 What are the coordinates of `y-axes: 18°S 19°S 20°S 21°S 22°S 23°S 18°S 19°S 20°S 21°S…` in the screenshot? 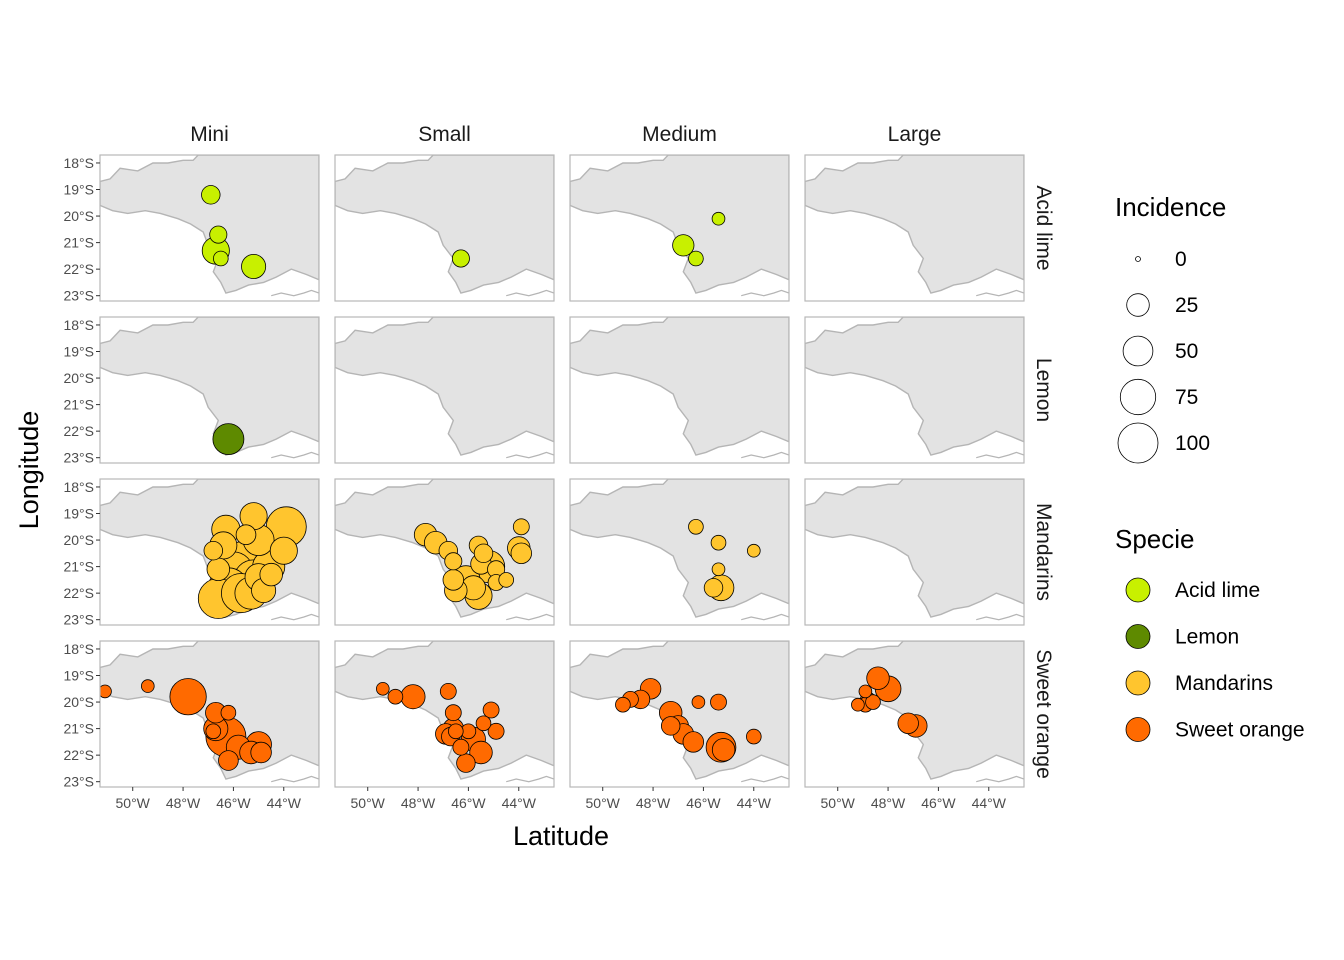 It's located at (81, 472).